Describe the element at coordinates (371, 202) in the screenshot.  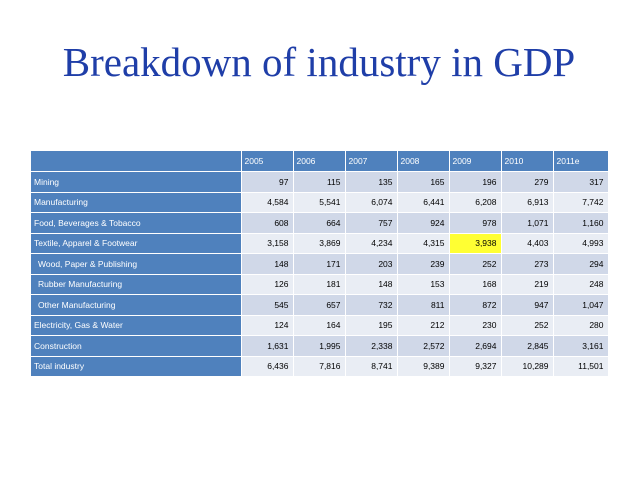
I see `table-cell: 6,074` at that location.